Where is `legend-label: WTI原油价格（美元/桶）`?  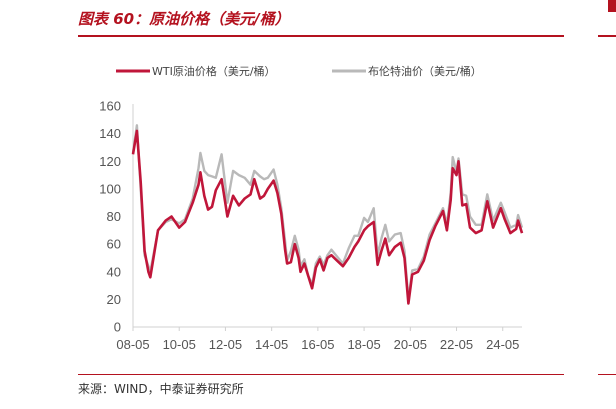
legend-label: WTI原油价格（美元/桶） is located at coordinates (214, 71).